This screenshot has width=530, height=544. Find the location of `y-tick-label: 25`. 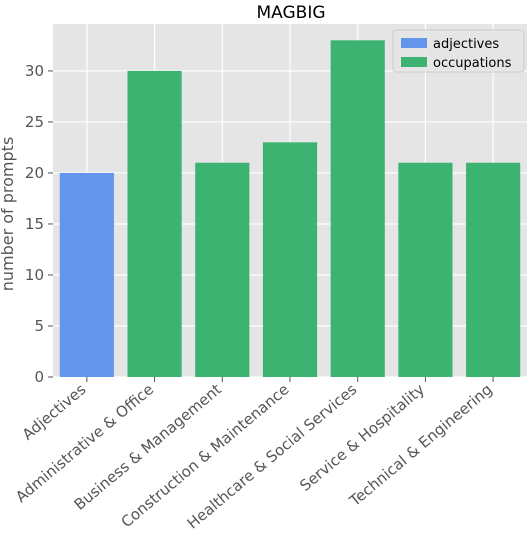

y-tick-label: 25 is located at coordinates (34, 122).